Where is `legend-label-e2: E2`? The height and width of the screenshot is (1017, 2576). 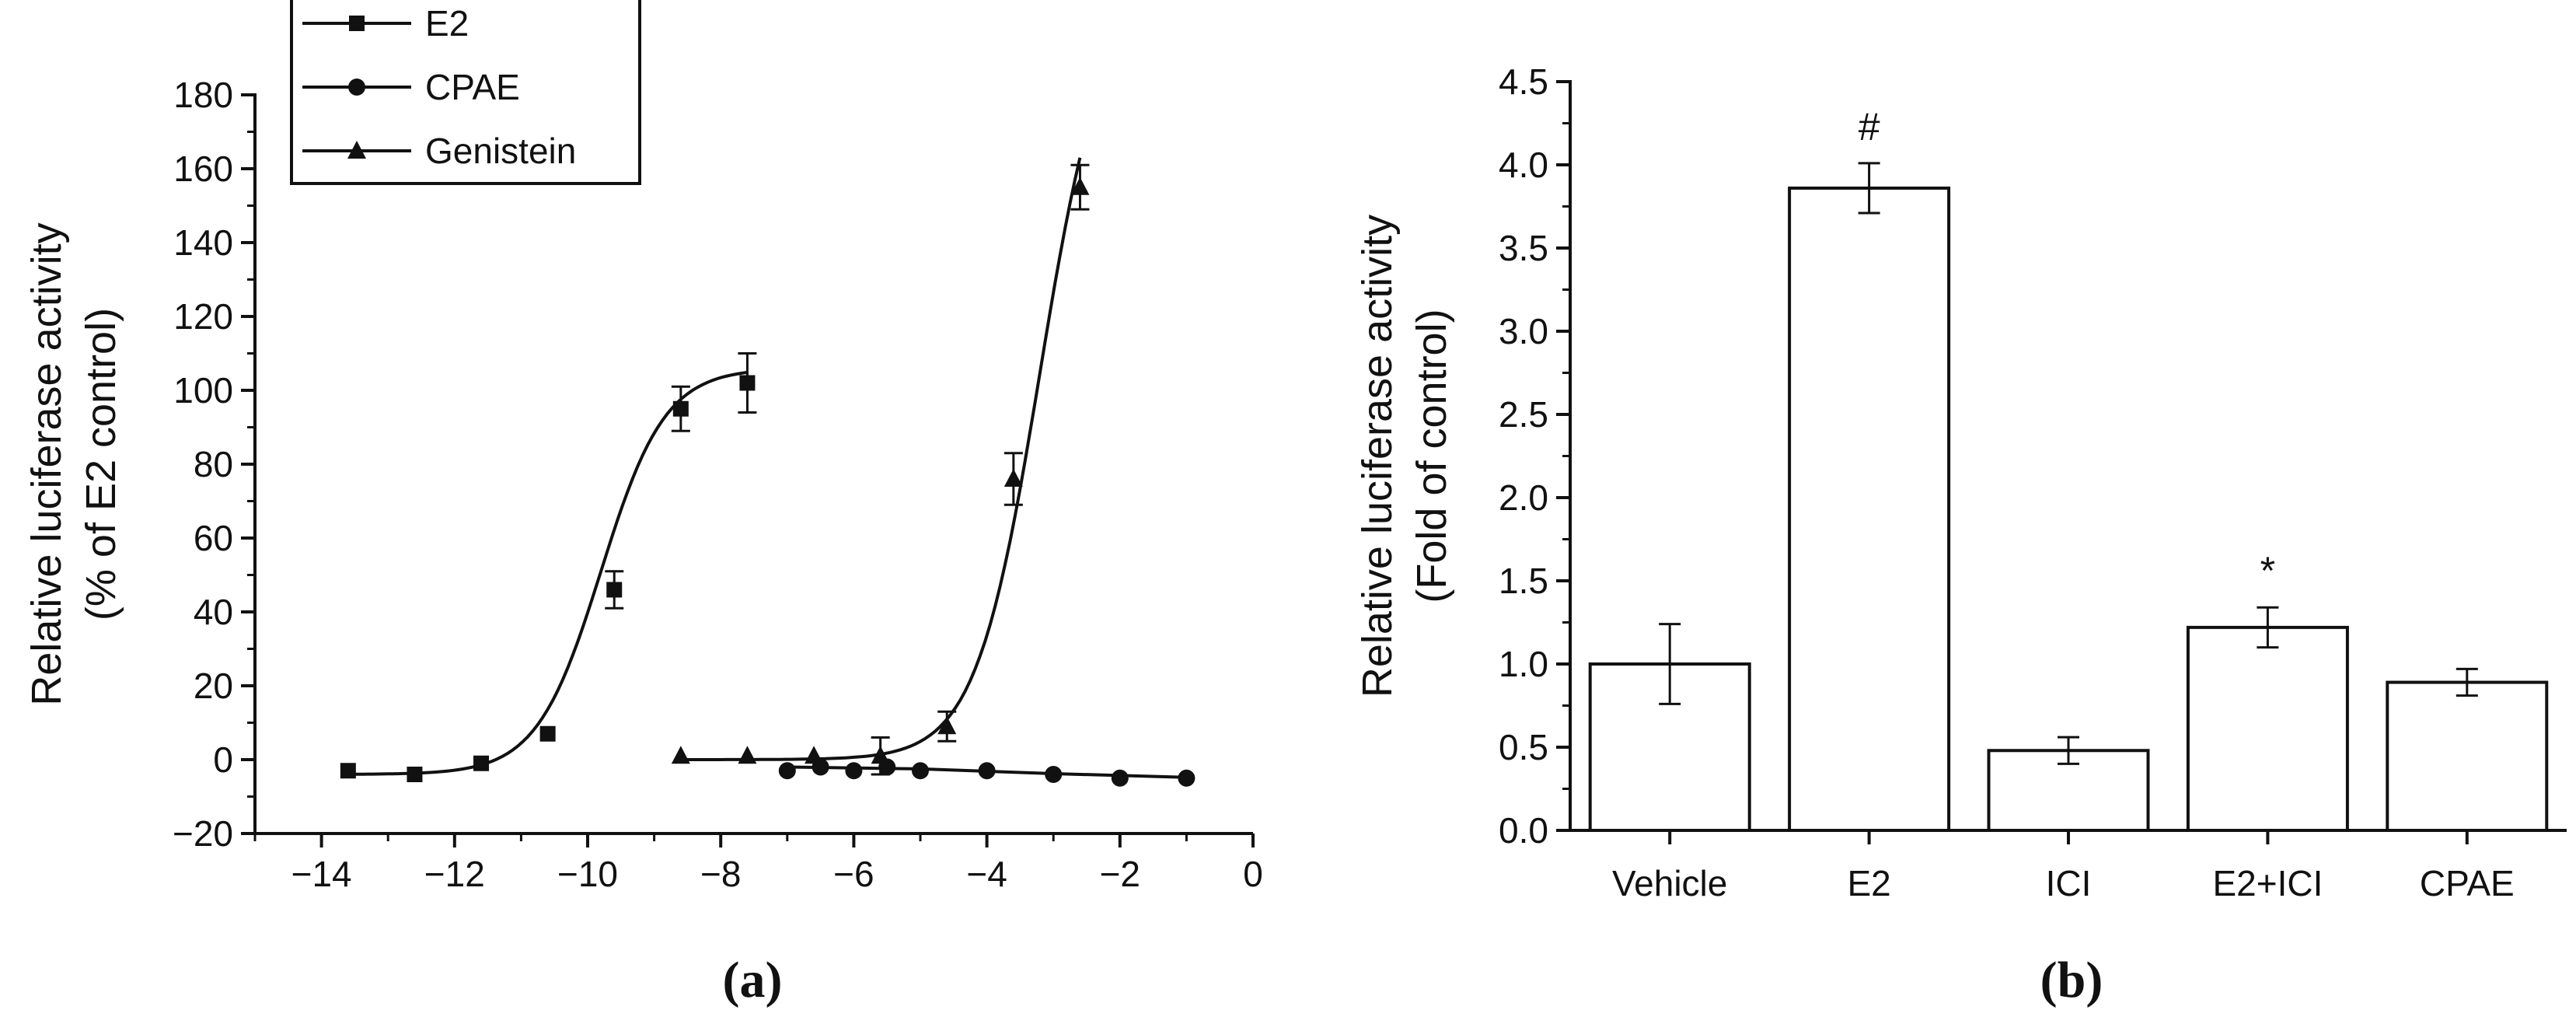 legend-label-e2: E2 is located at coordinates (447, 23).